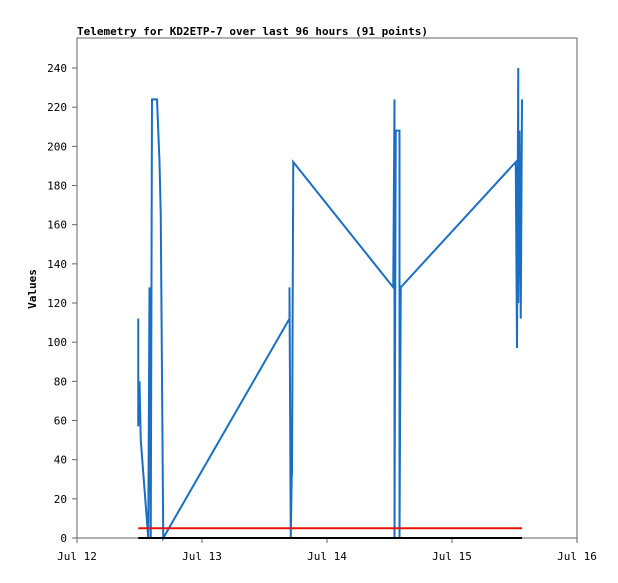 The width and height of the screenshot is (618, 583). What do you see at coordinates (577, 556) in the screenshot?
I see `x-tick-label: Jul 16` at bounding box center [577, 556].